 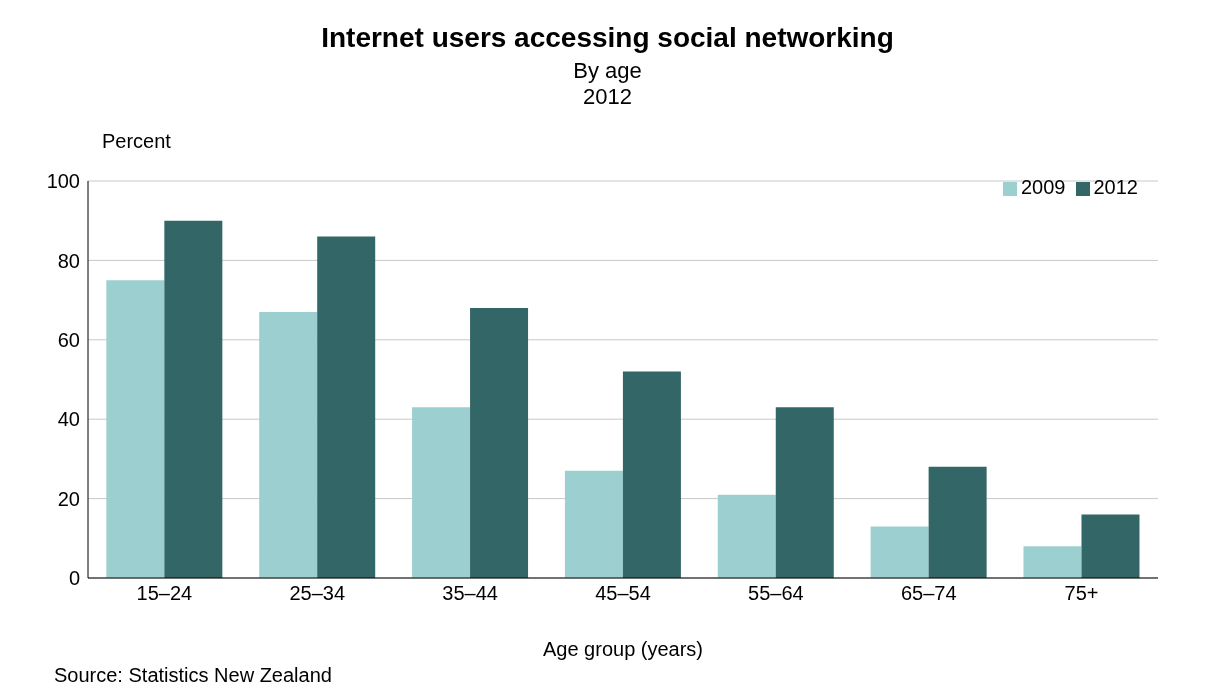 I want to click on x-tick-label: 45–54, so click(x=623, y=593).